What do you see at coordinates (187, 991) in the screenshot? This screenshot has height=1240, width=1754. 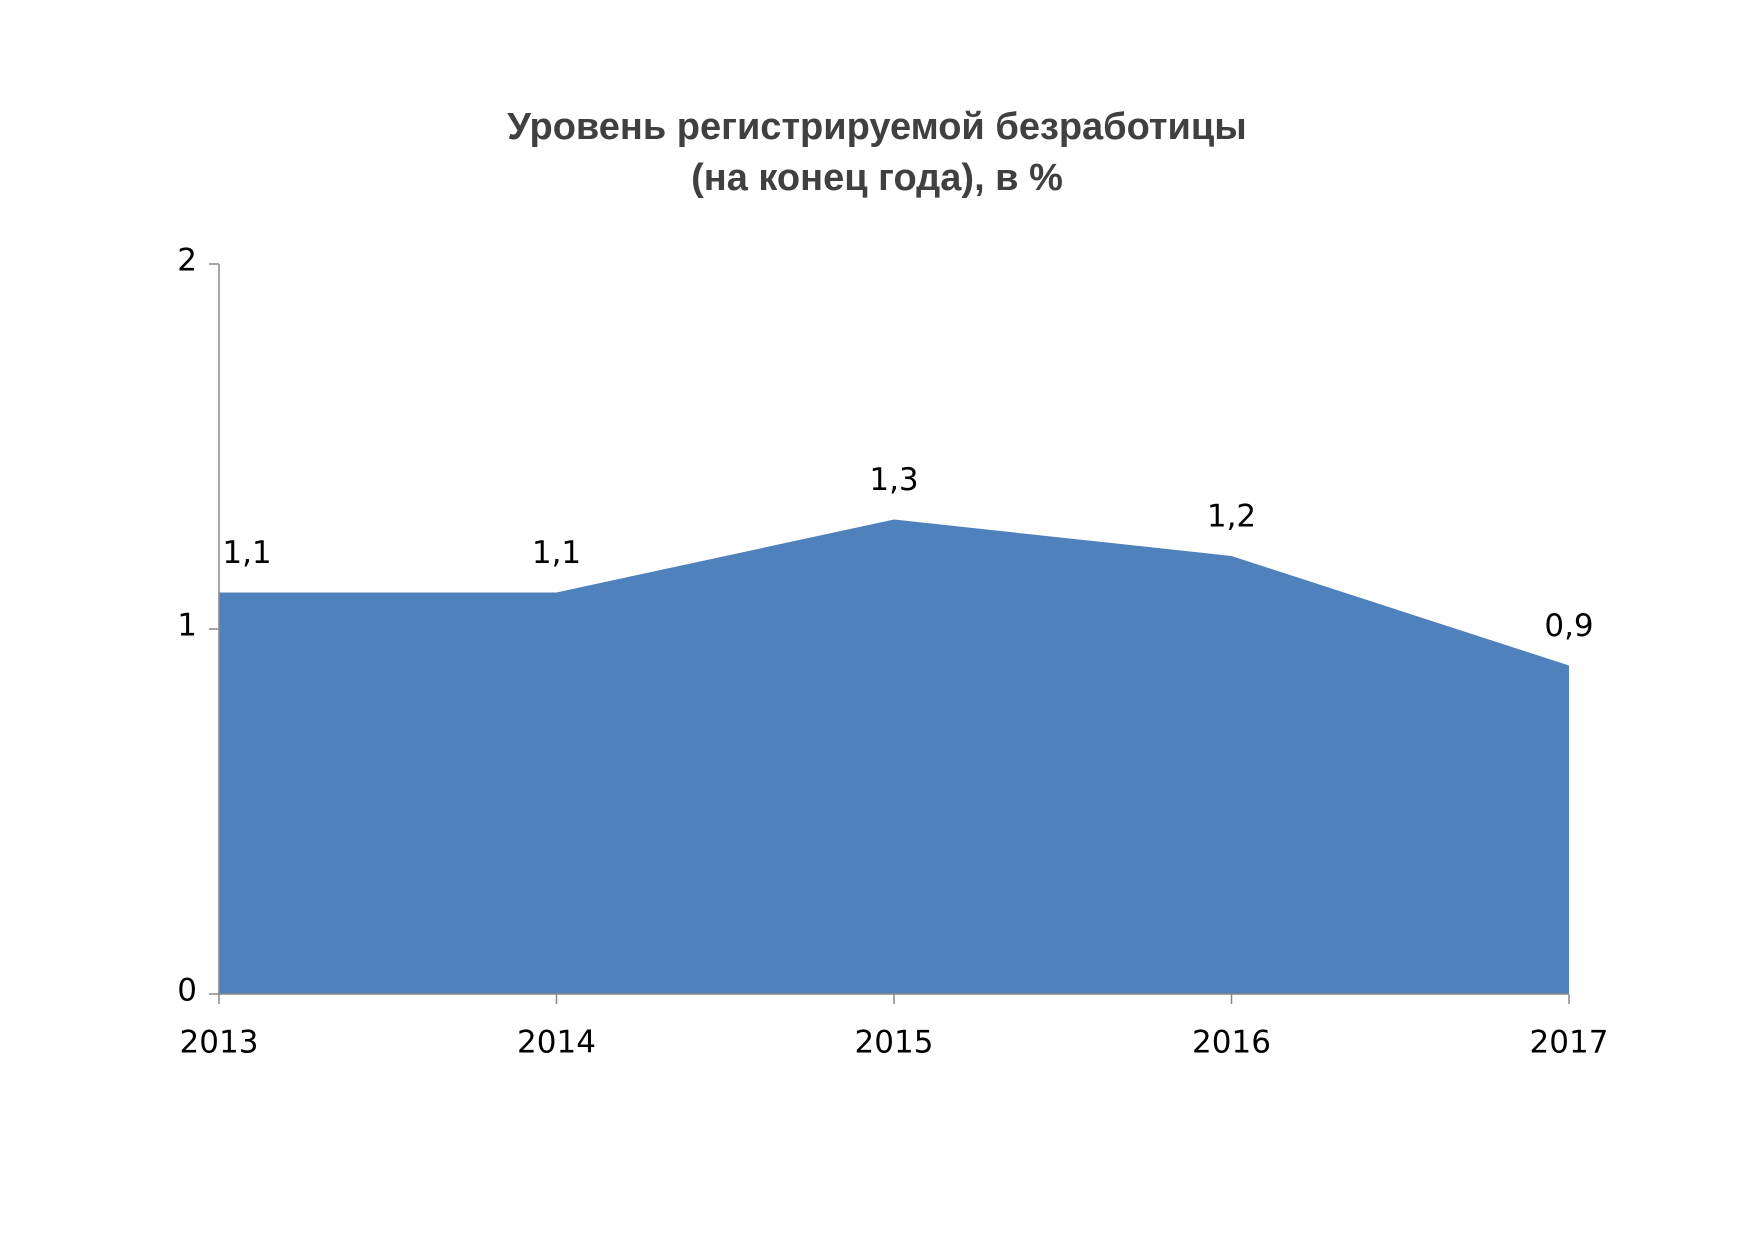 I see `y-tick-label: 0` at bounding box center [187, 991].